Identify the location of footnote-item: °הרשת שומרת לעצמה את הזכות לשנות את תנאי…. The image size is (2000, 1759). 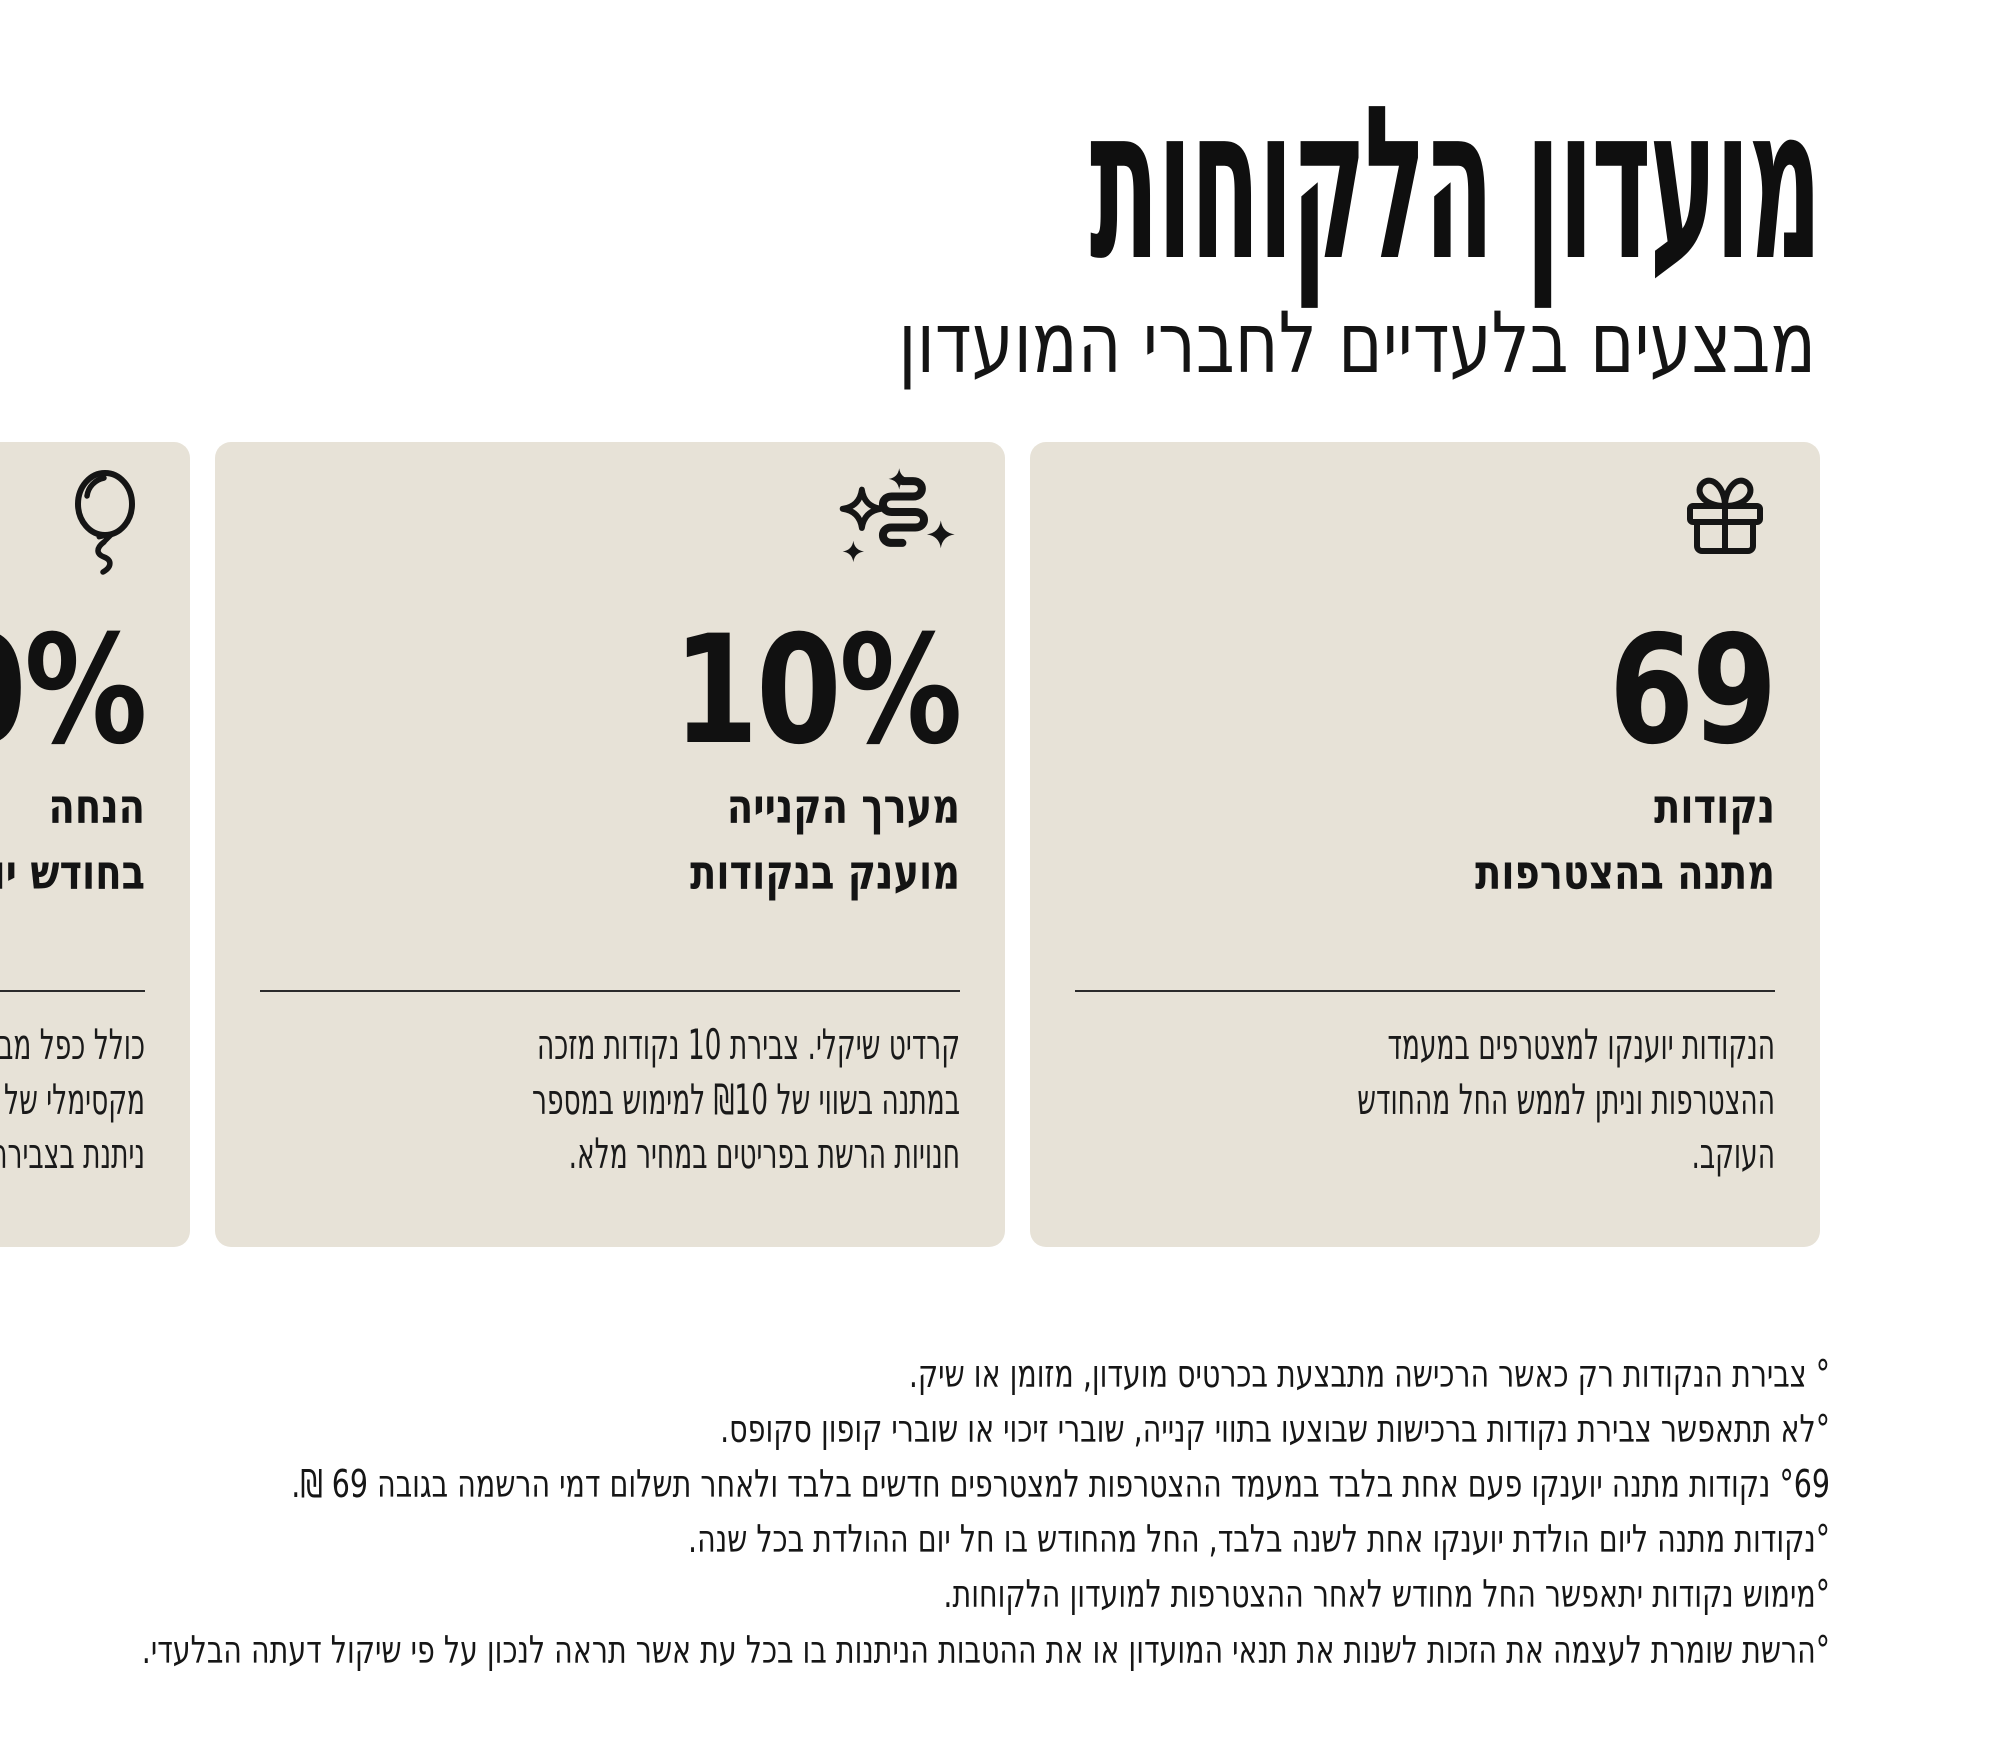
(985, 1649).